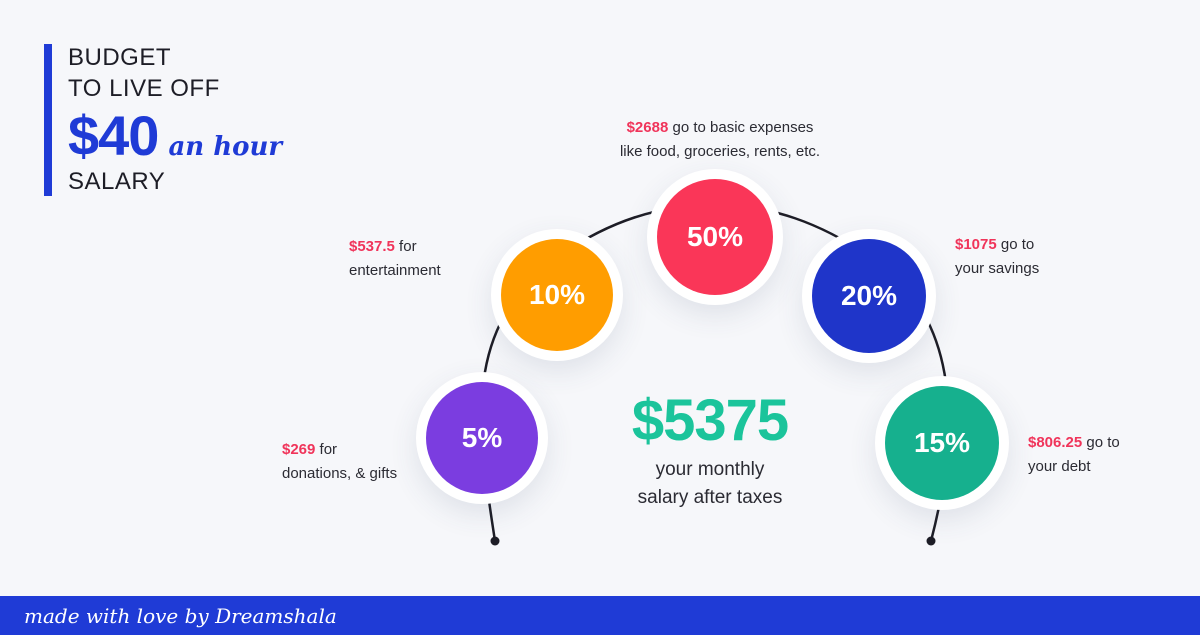 The width and height of the screenshot is (1200, 635). Describe the element at coordinates (117, 181) in the screenshot. I see `title-line-salary: SALARY` at that location.